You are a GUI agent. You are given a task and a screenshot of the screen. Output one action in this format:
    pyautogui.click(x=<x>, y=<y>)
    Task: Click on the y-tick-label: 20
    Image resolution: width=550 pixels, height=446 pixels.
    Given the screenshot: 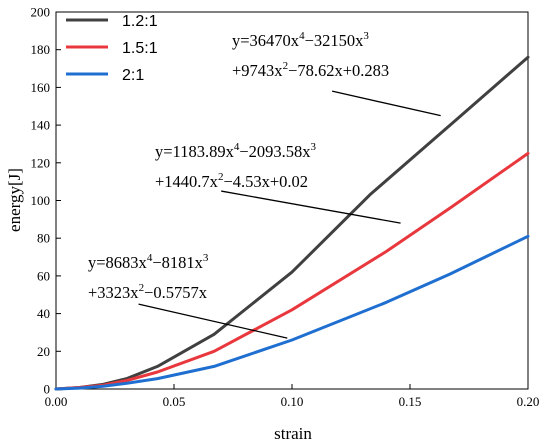 What is the action you would take?
    pyautogui.click(x=43, y=351)
    